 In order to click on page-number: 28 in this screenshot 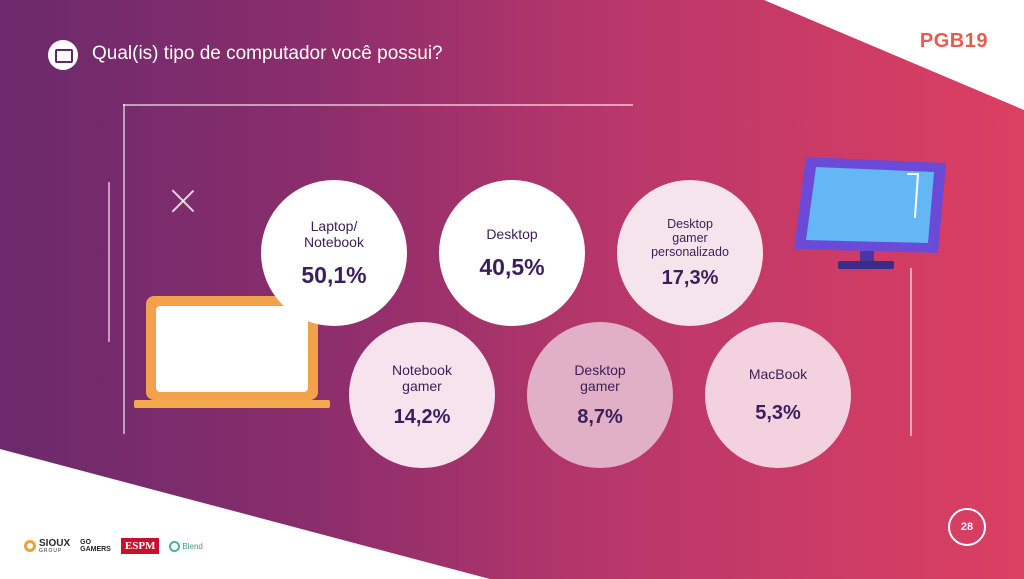, I will do `click(967, 527)`.